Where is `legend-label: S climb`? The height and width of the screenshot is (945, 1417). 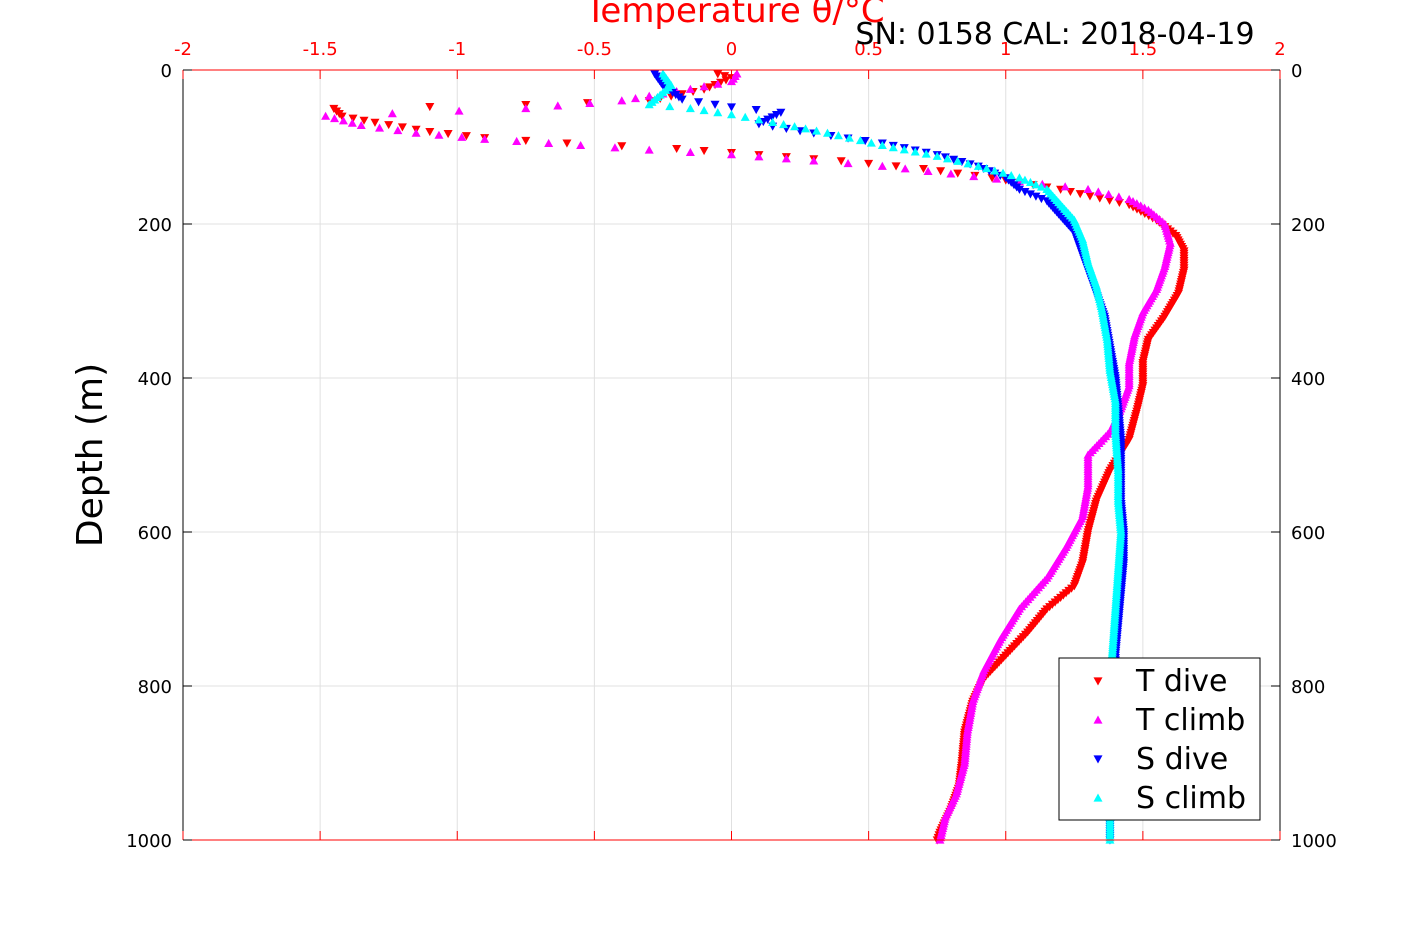
legend-label: S climb is located at coordinates (1191, 798).